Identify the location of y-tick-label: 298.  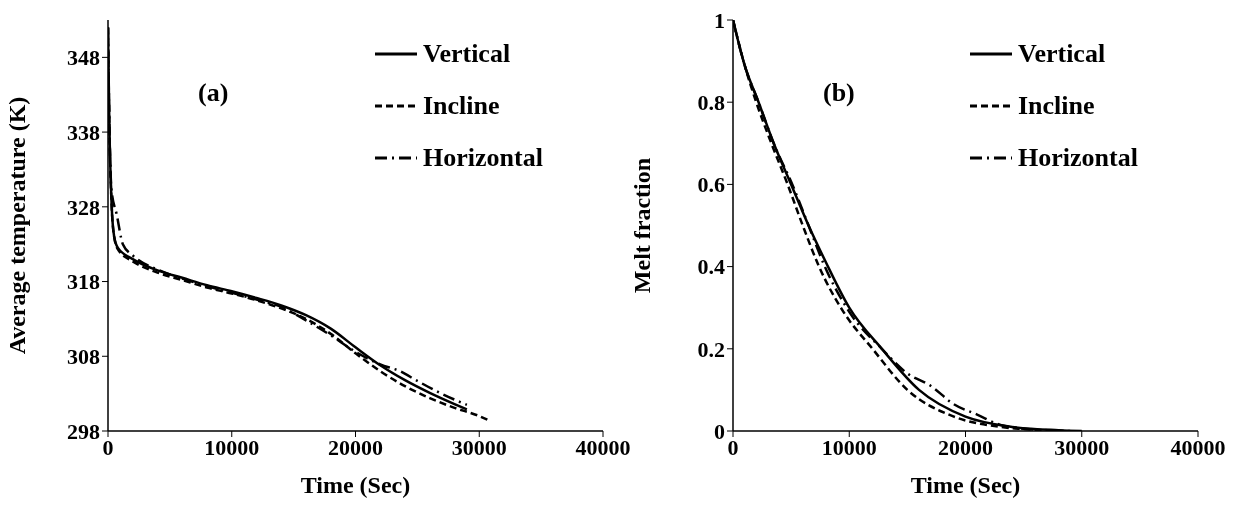
(83, 431).